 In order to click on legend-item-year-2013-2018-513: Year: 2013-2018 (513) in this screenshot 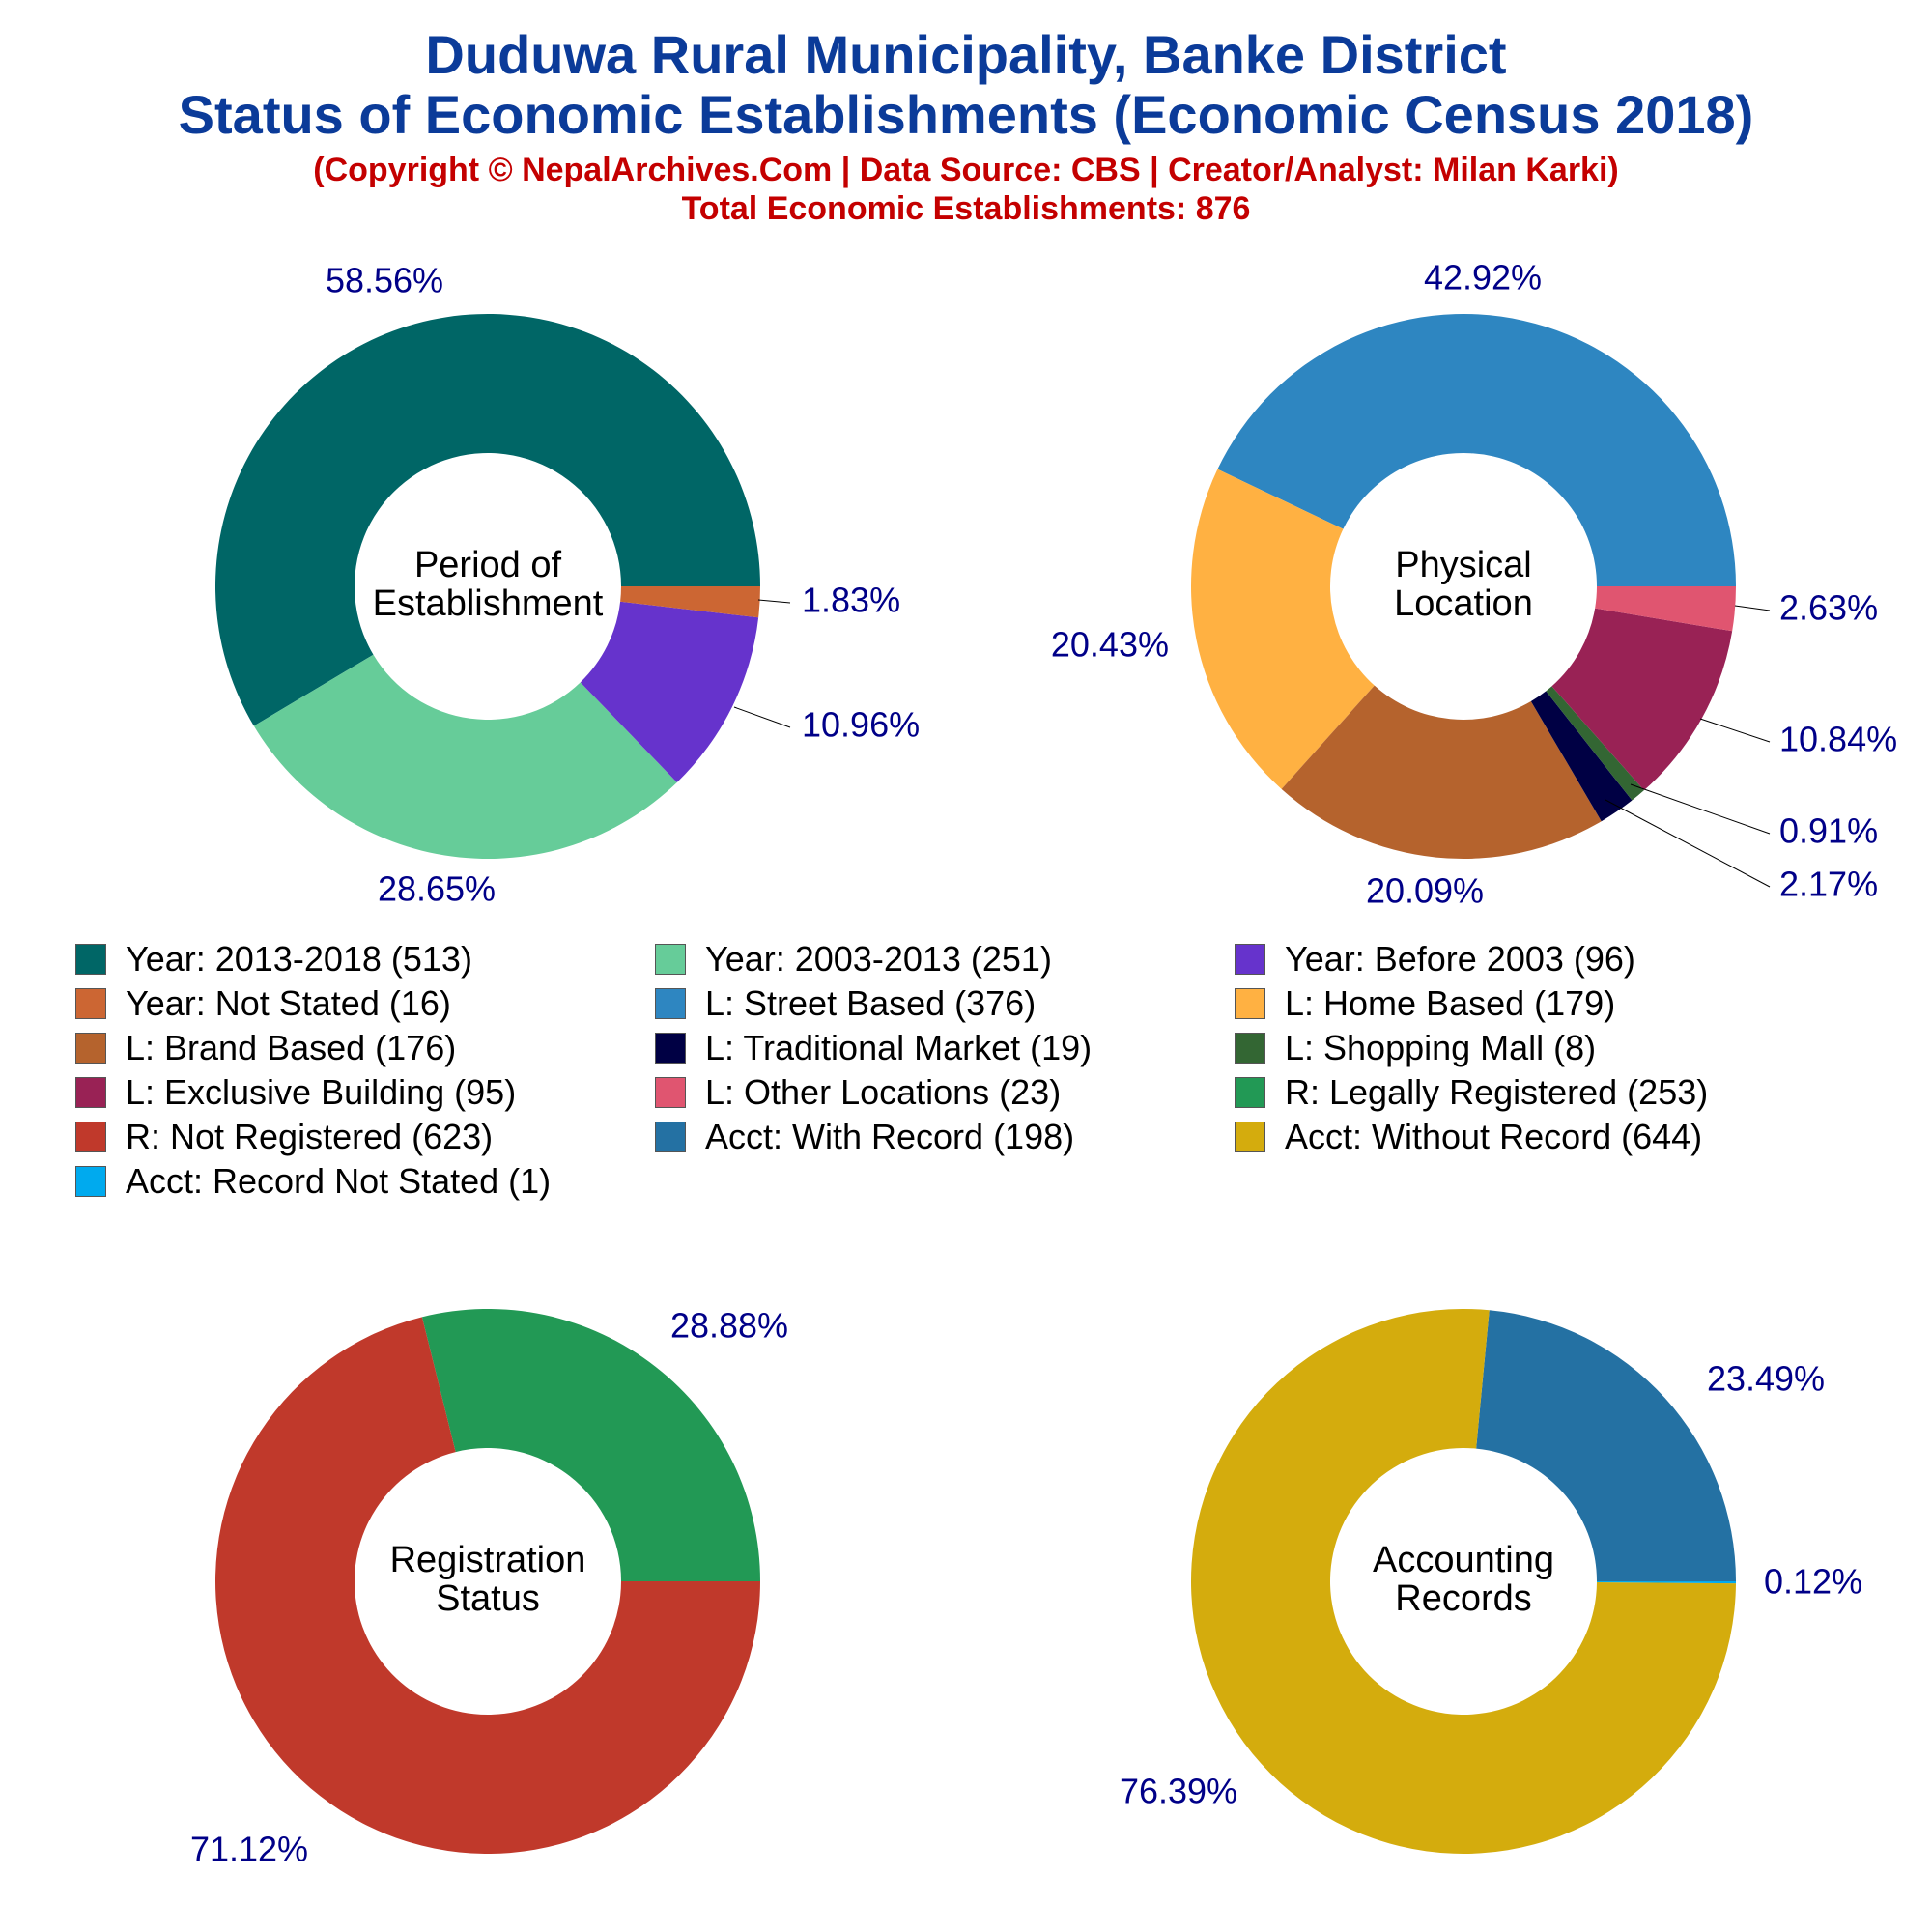, I will do `click(273, 959)`.